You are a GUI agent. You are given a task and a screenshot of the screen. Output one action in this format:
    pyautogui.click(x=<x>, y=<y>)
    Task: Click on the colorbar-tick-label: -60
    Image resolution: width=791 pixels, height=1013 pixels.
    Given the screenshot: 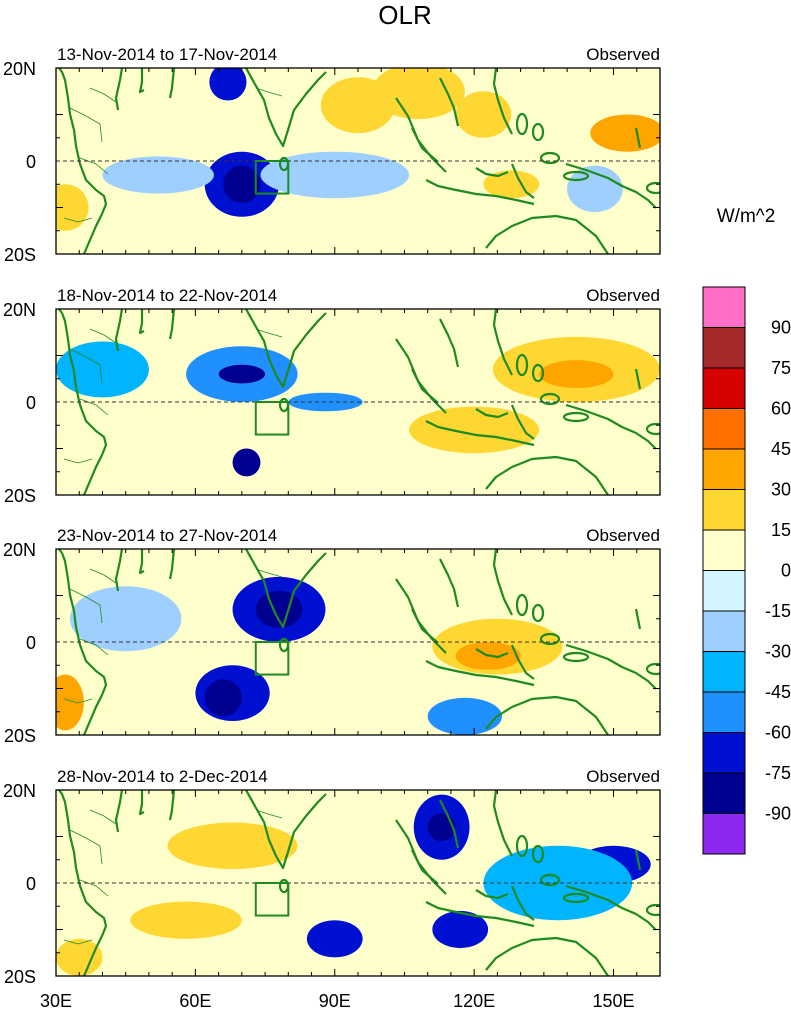 What is the action you would take?
    pyautogui.click(x=778, y=733)
    